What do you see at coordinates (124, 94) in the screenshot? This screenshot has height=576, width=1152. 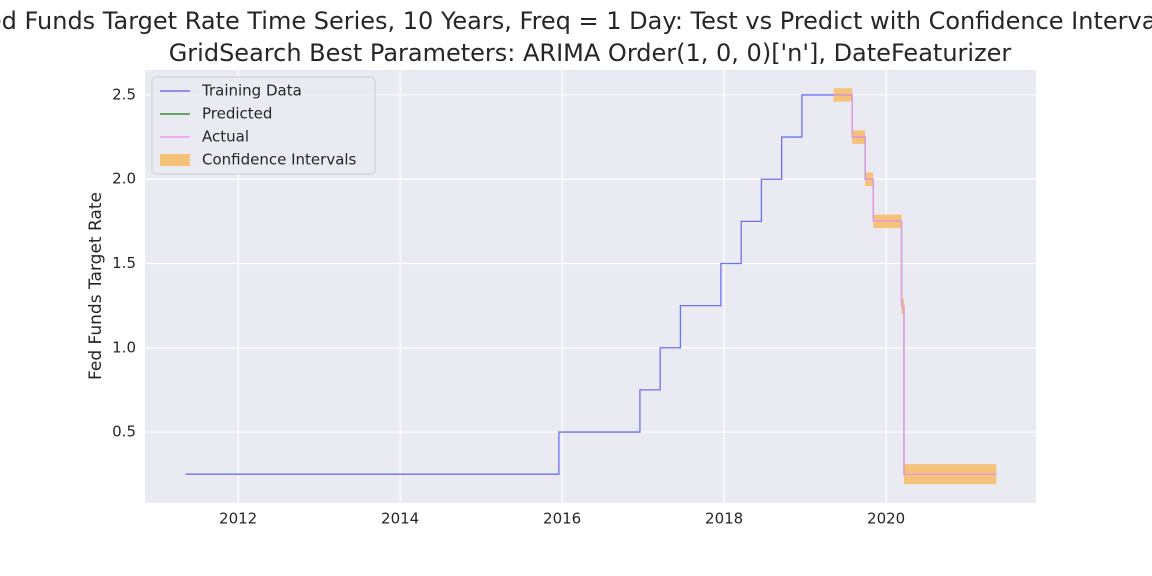 I see `y-tick-label: 2.5` at bounding box center [124, 94].